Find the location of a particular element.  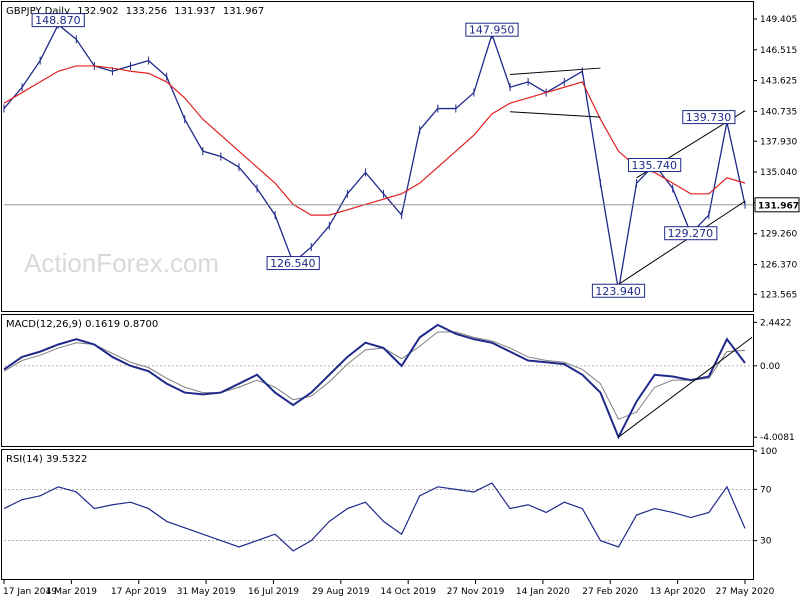

x-tick-label: 14 Oct 2019 is located at coordinates (408, 592).